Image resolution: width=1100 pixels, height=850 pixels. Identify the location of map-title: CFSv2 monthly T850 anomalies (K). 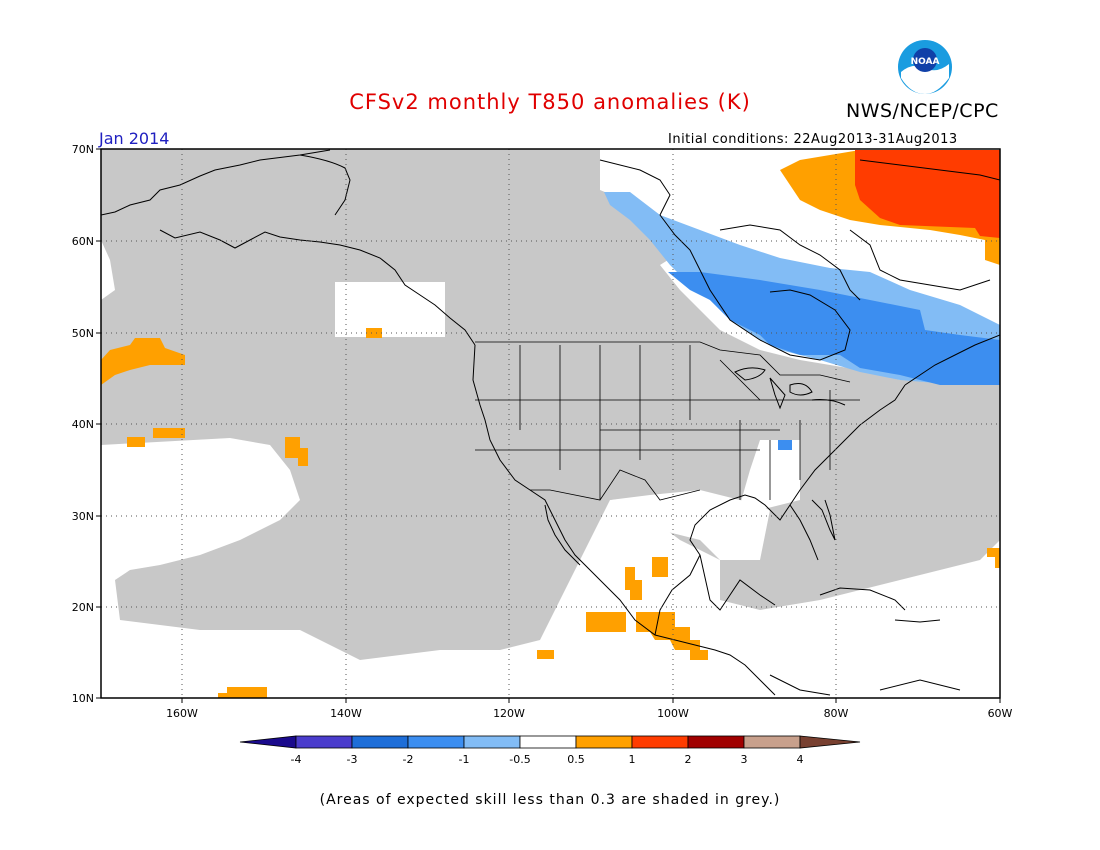
(550, 102).